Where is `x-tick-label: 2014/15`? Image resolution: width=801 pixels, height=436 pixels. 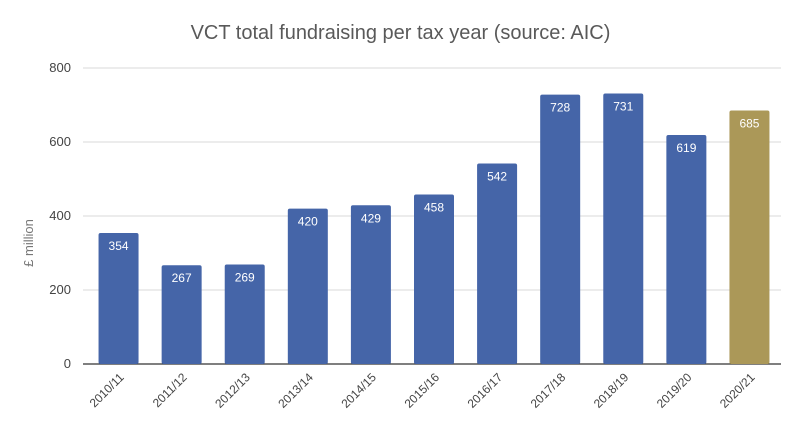 x-tick-label: 2014/15 is located at coordinates (358, 390).